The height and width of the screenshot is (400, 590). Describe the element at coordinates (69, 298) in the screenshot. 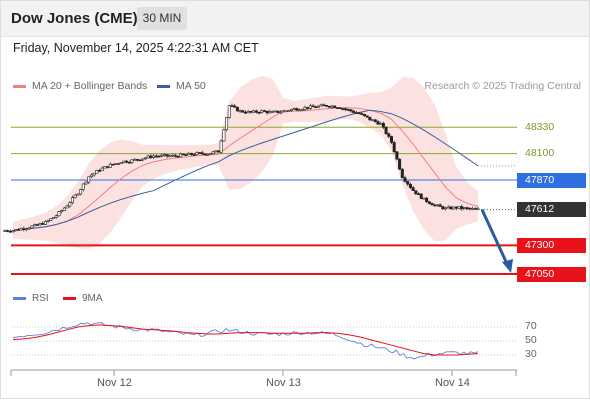

I see `rsi-ma-swatch` at that location.